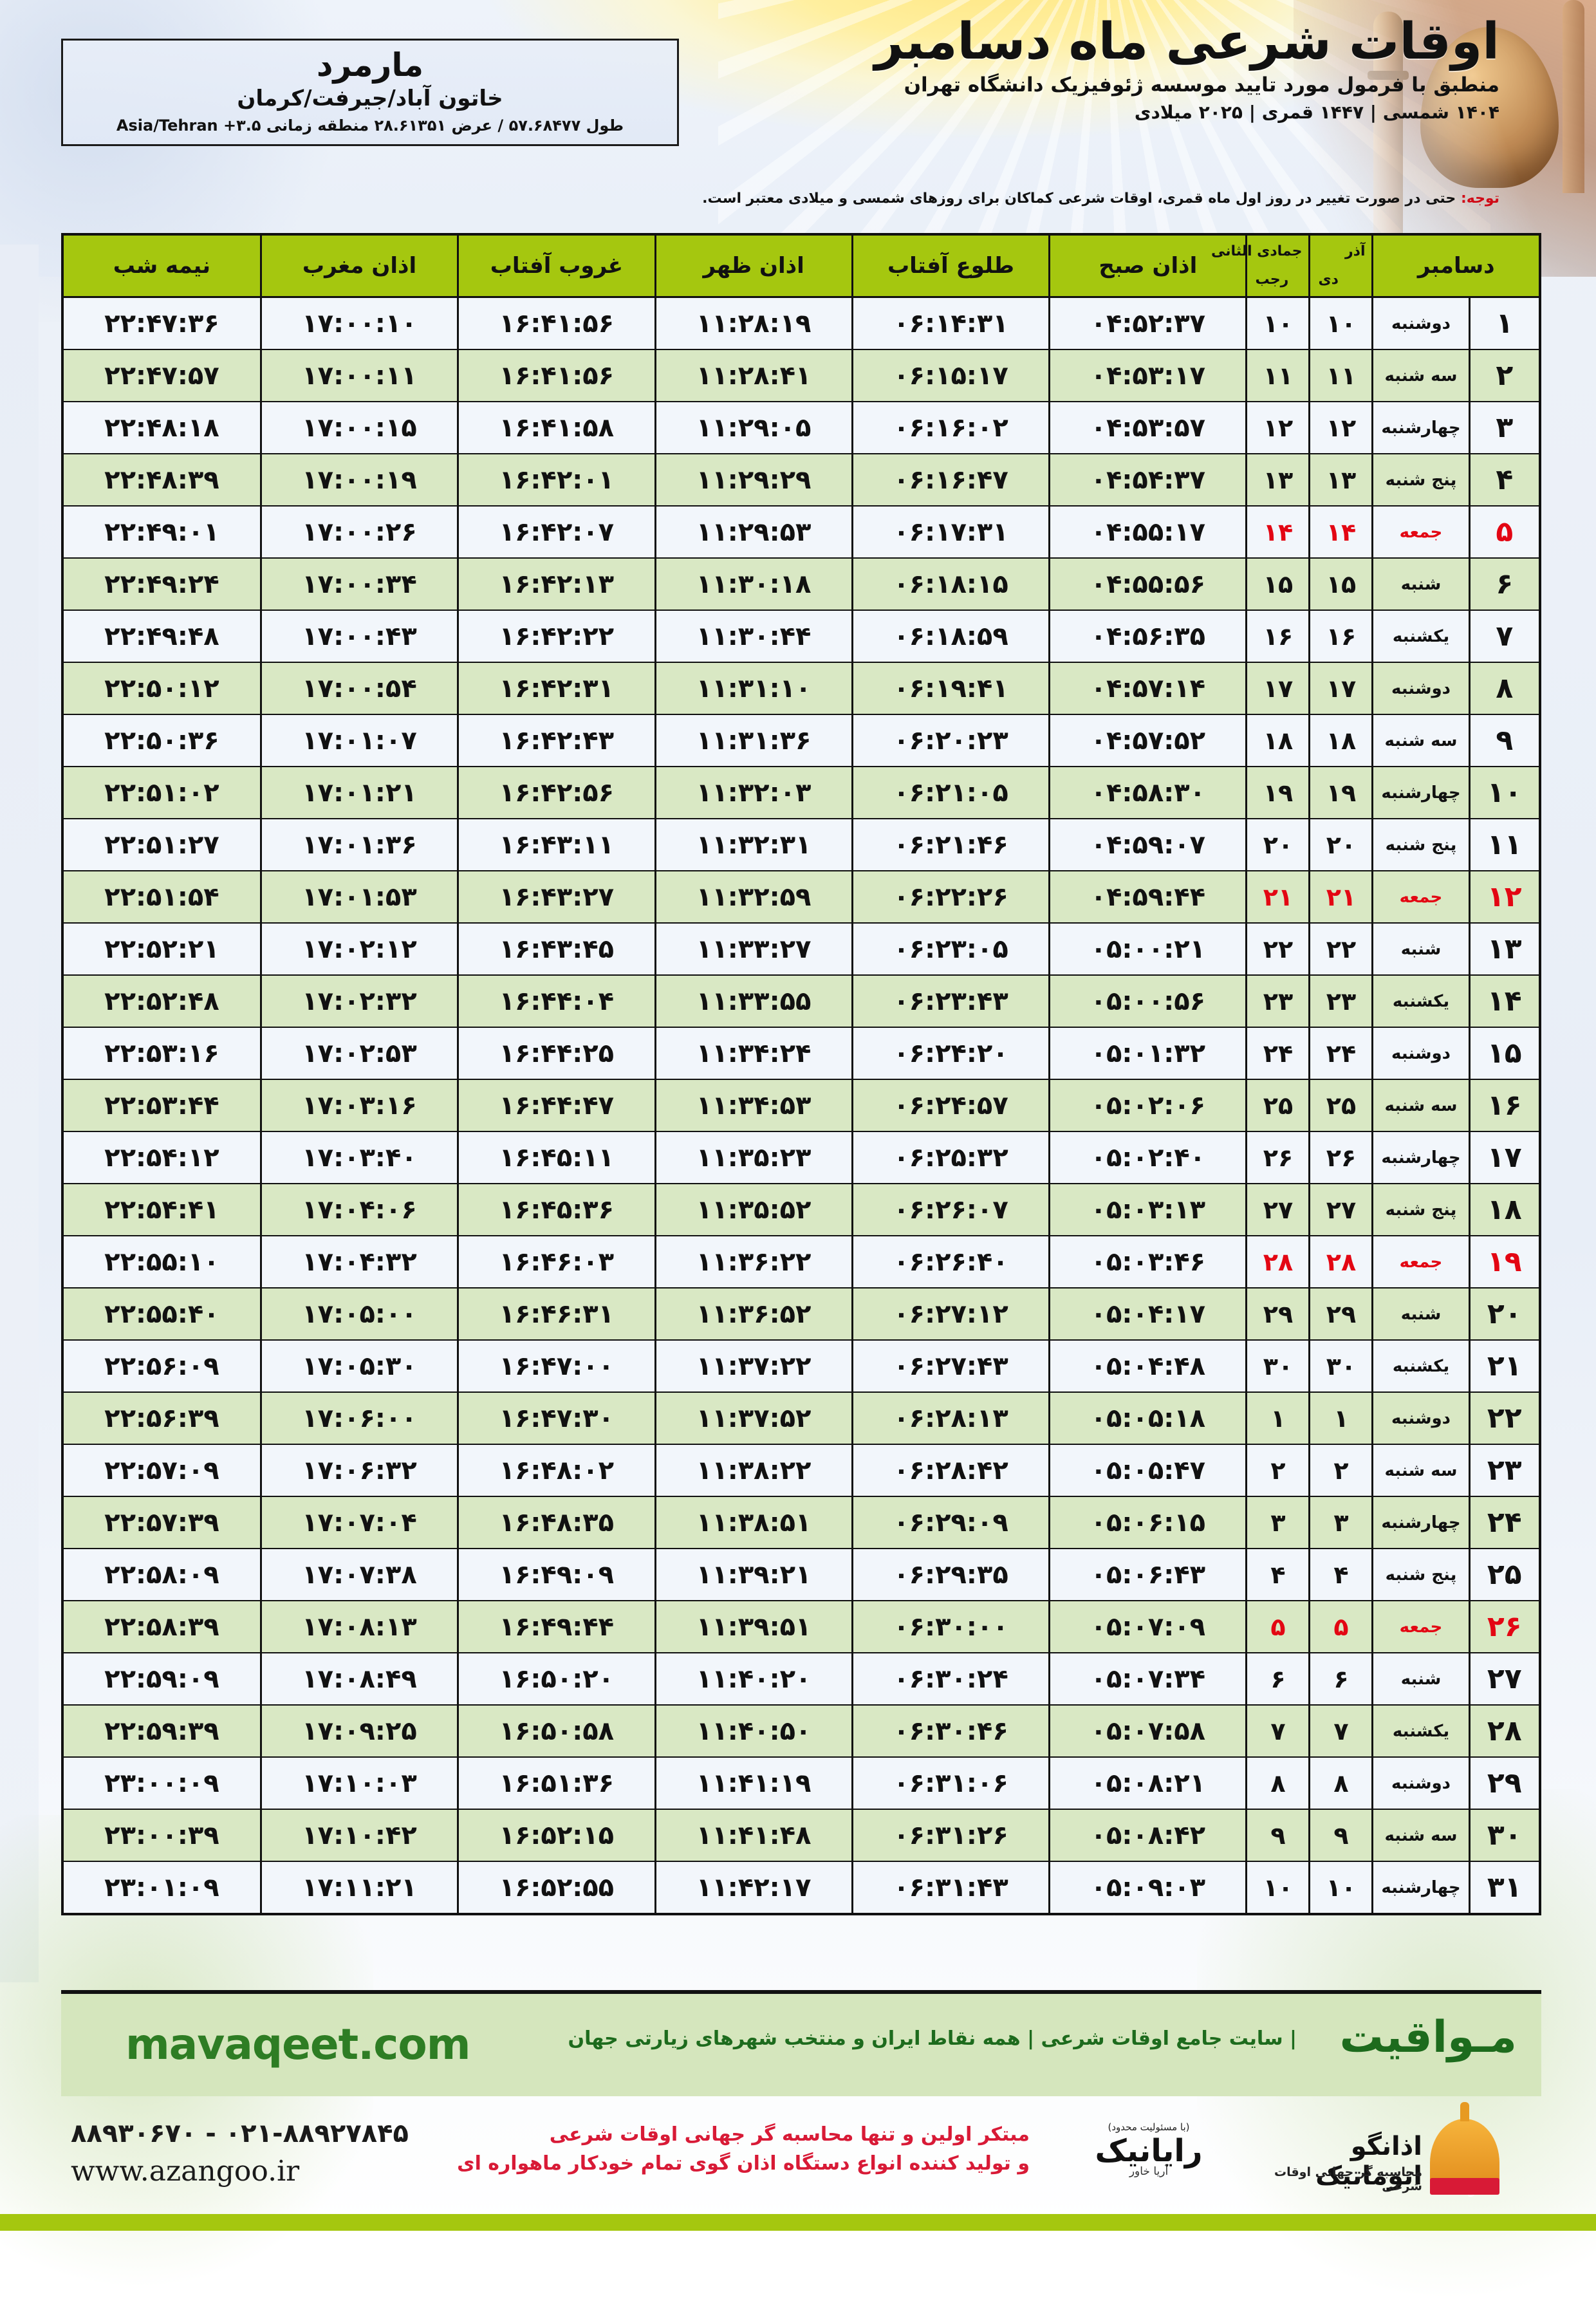 The width and height of the screenshot is (1596, 2317). Describe the element at coordinates (1147, 1679) in the screenshot. I see `cell-fajr: ۰۵:۰۷:۳۴` at that location.